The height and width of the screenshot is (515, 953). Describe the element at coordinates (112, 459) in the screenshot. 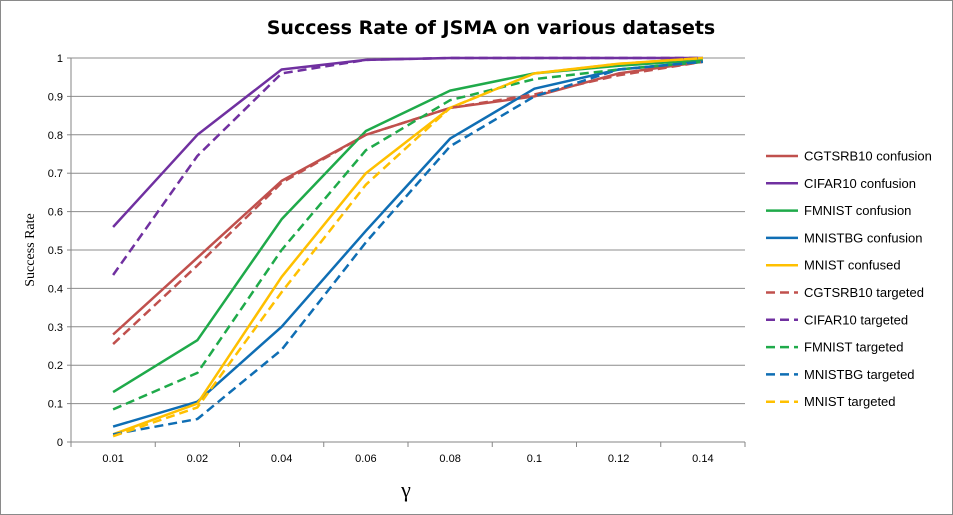

I see `x-tick-label: 0.01` at that location.